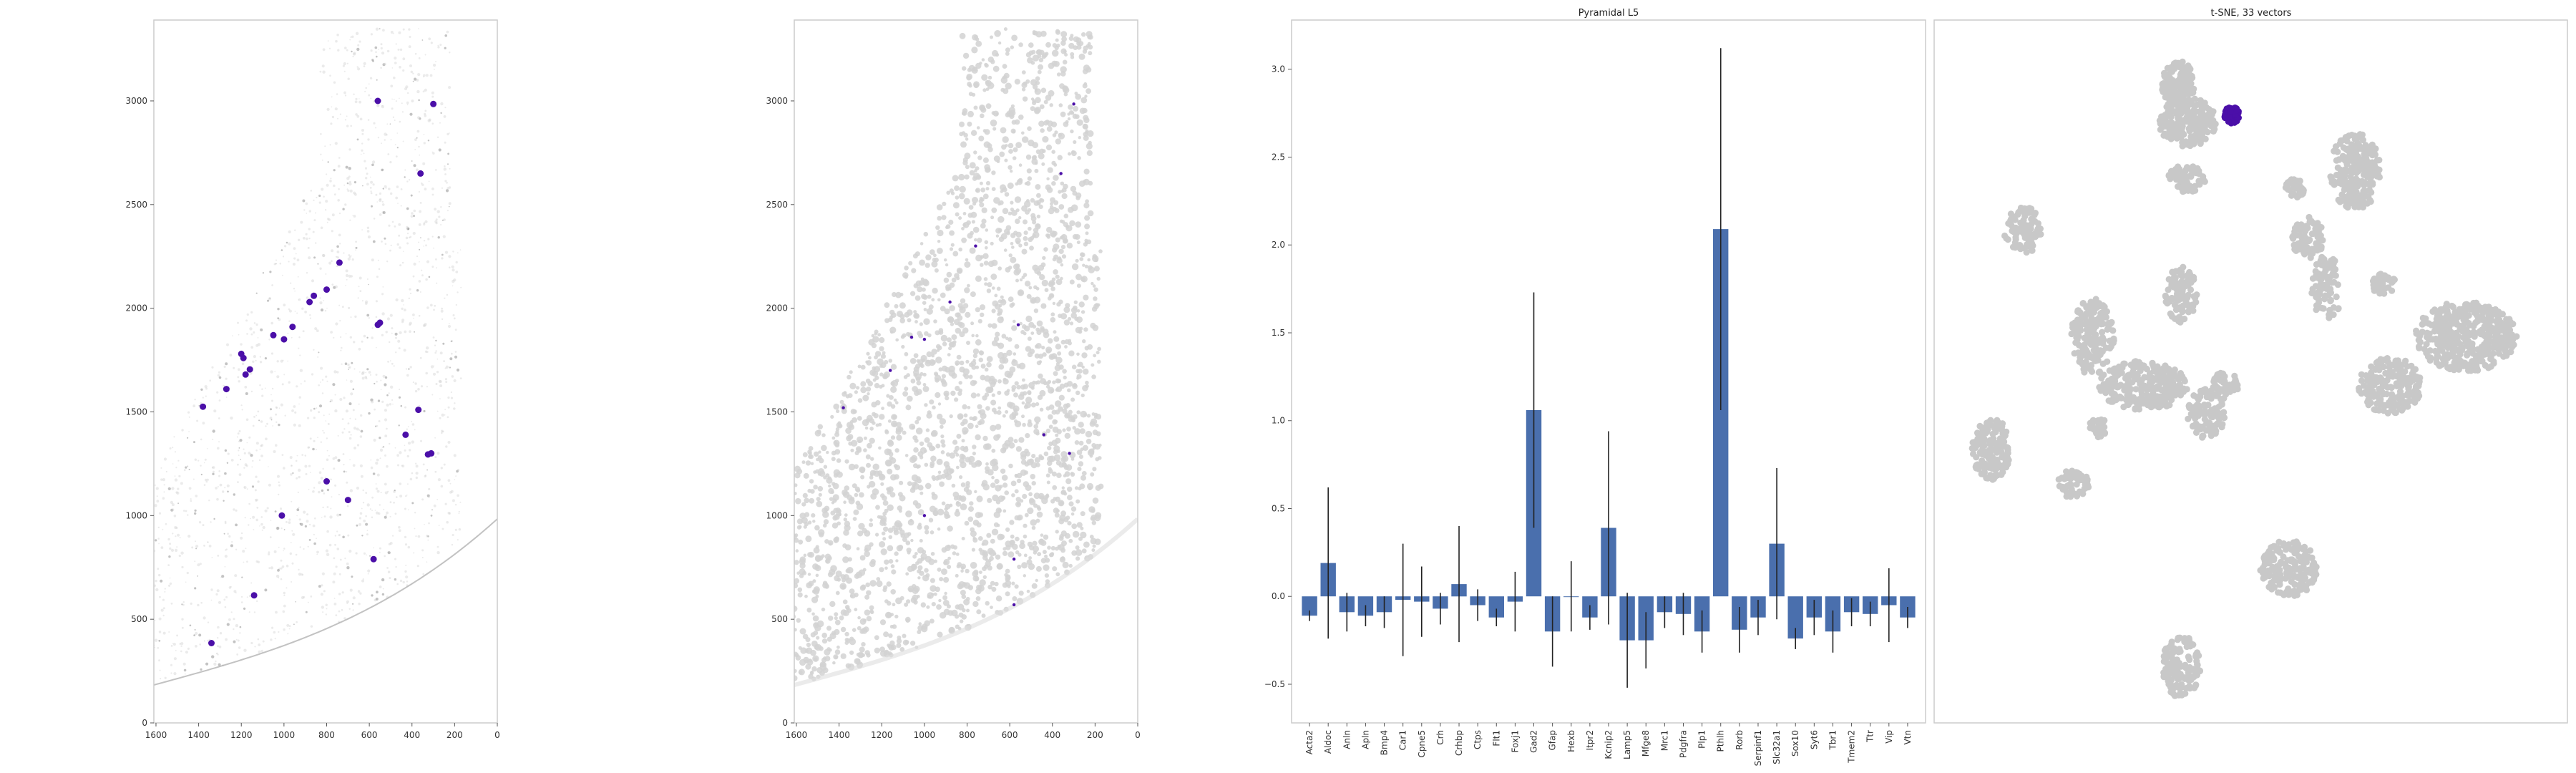 This screenshot has height=773, width=2576. Describe the element at coordinates (1664, 740) in the screenshot. I see `x-tick-label: Mrc1` at that location.